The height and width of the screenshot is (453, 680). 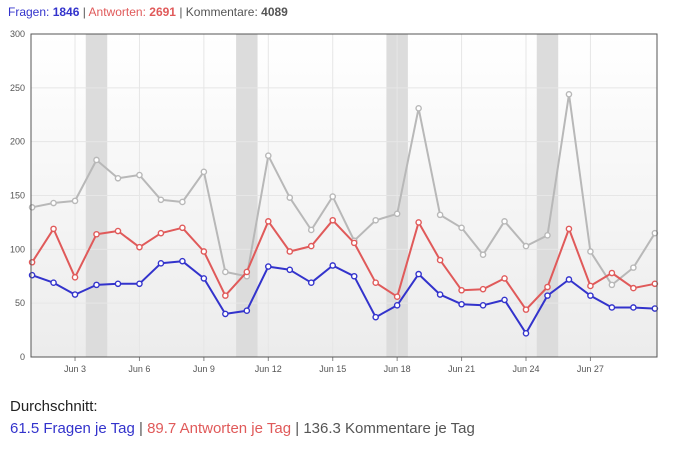 I want to click on y-tick-label: 100, so click(x=17, y=249).